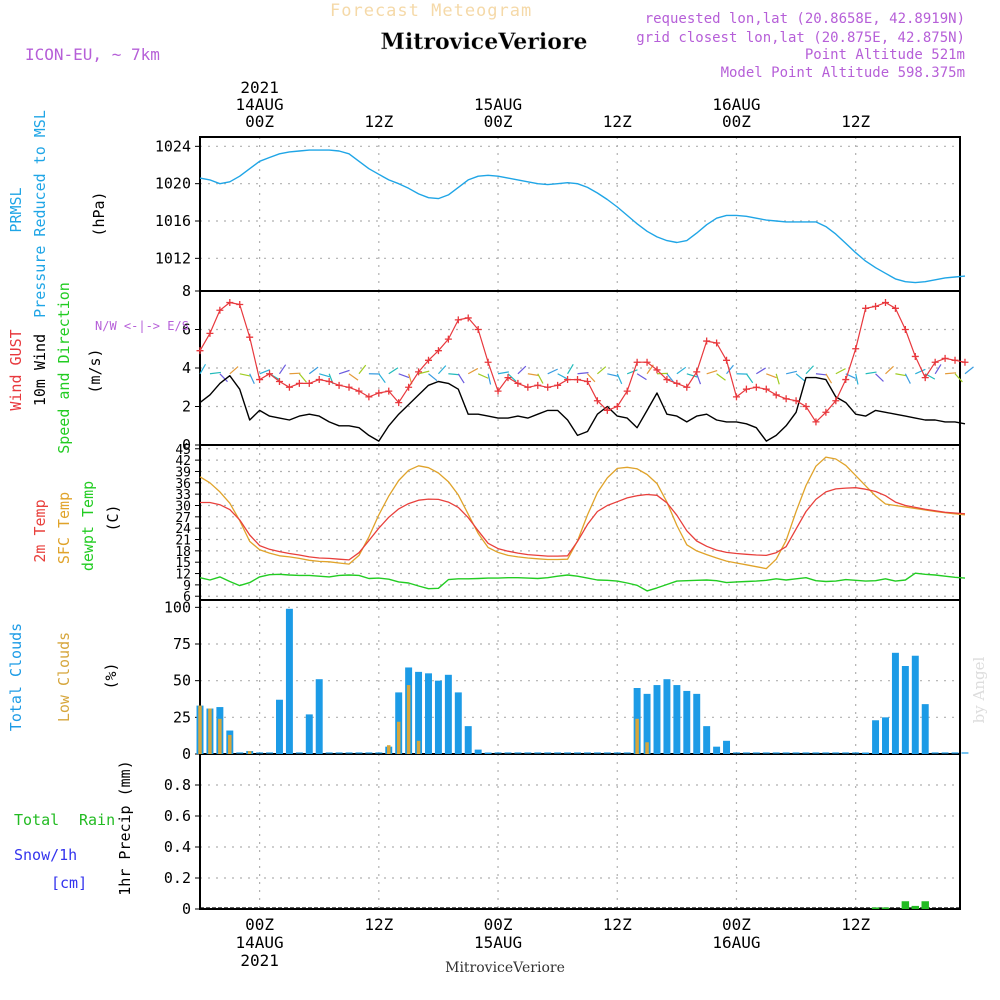 The width and height of the screenshot is (1000, 1000). I want to click on panel-frame, so click(580, 214).